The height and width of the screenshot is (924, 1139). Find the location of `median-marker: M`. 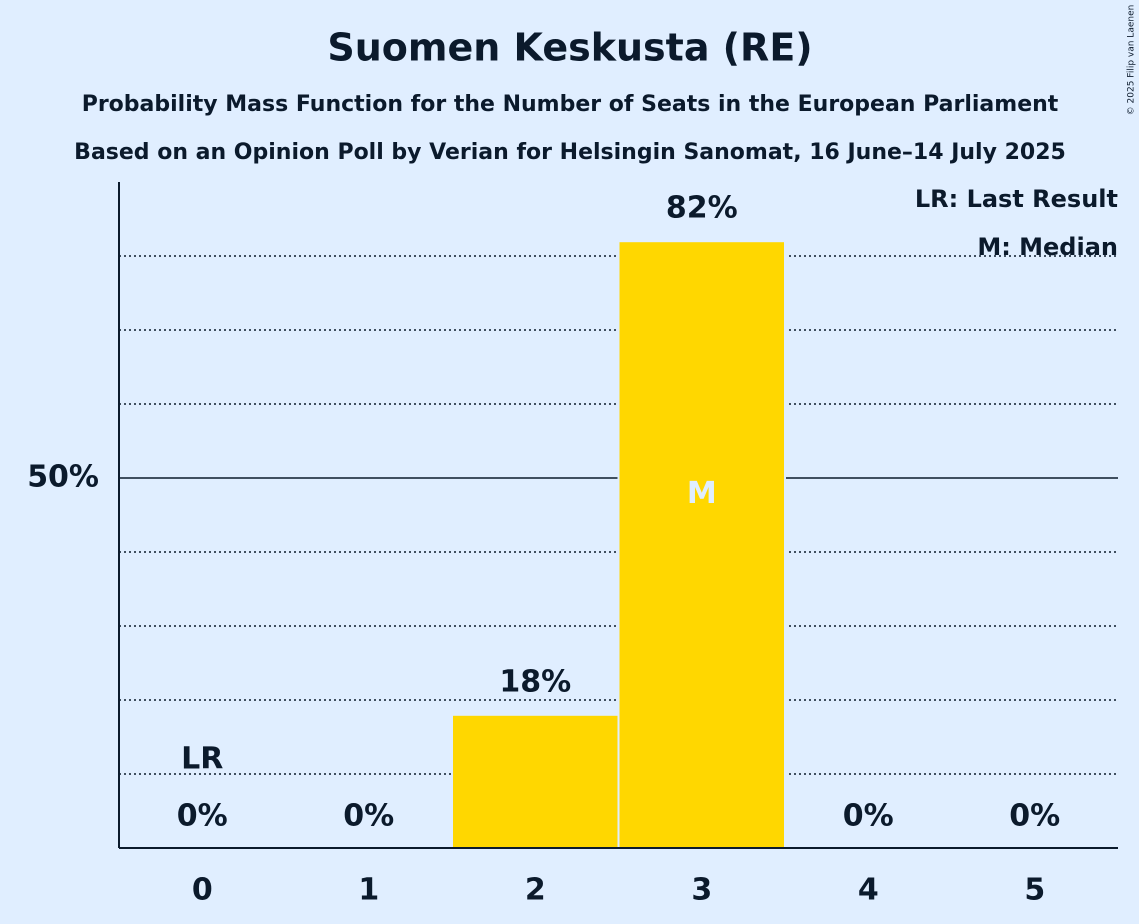

median-marker: M is located at coordinates (702, 493).